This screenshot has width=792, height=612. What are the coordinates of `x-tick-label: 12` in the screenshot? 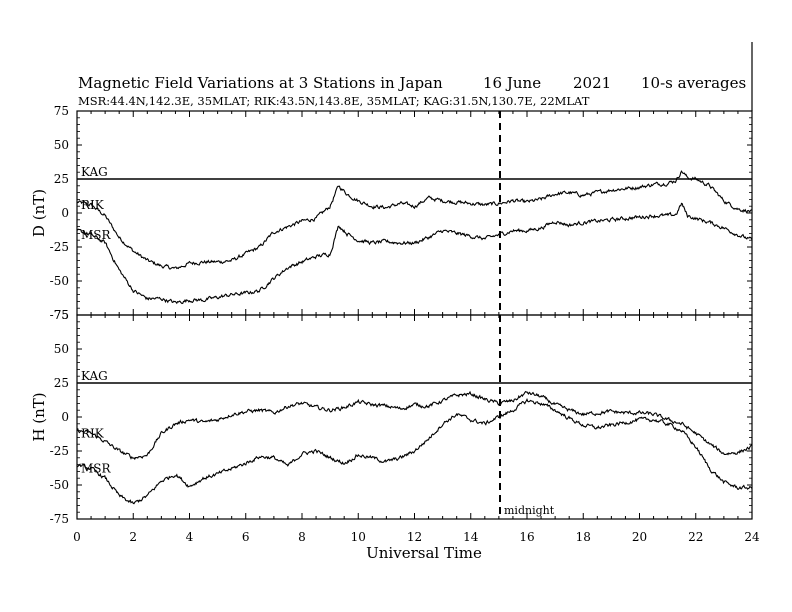 It's located at (414, 537).